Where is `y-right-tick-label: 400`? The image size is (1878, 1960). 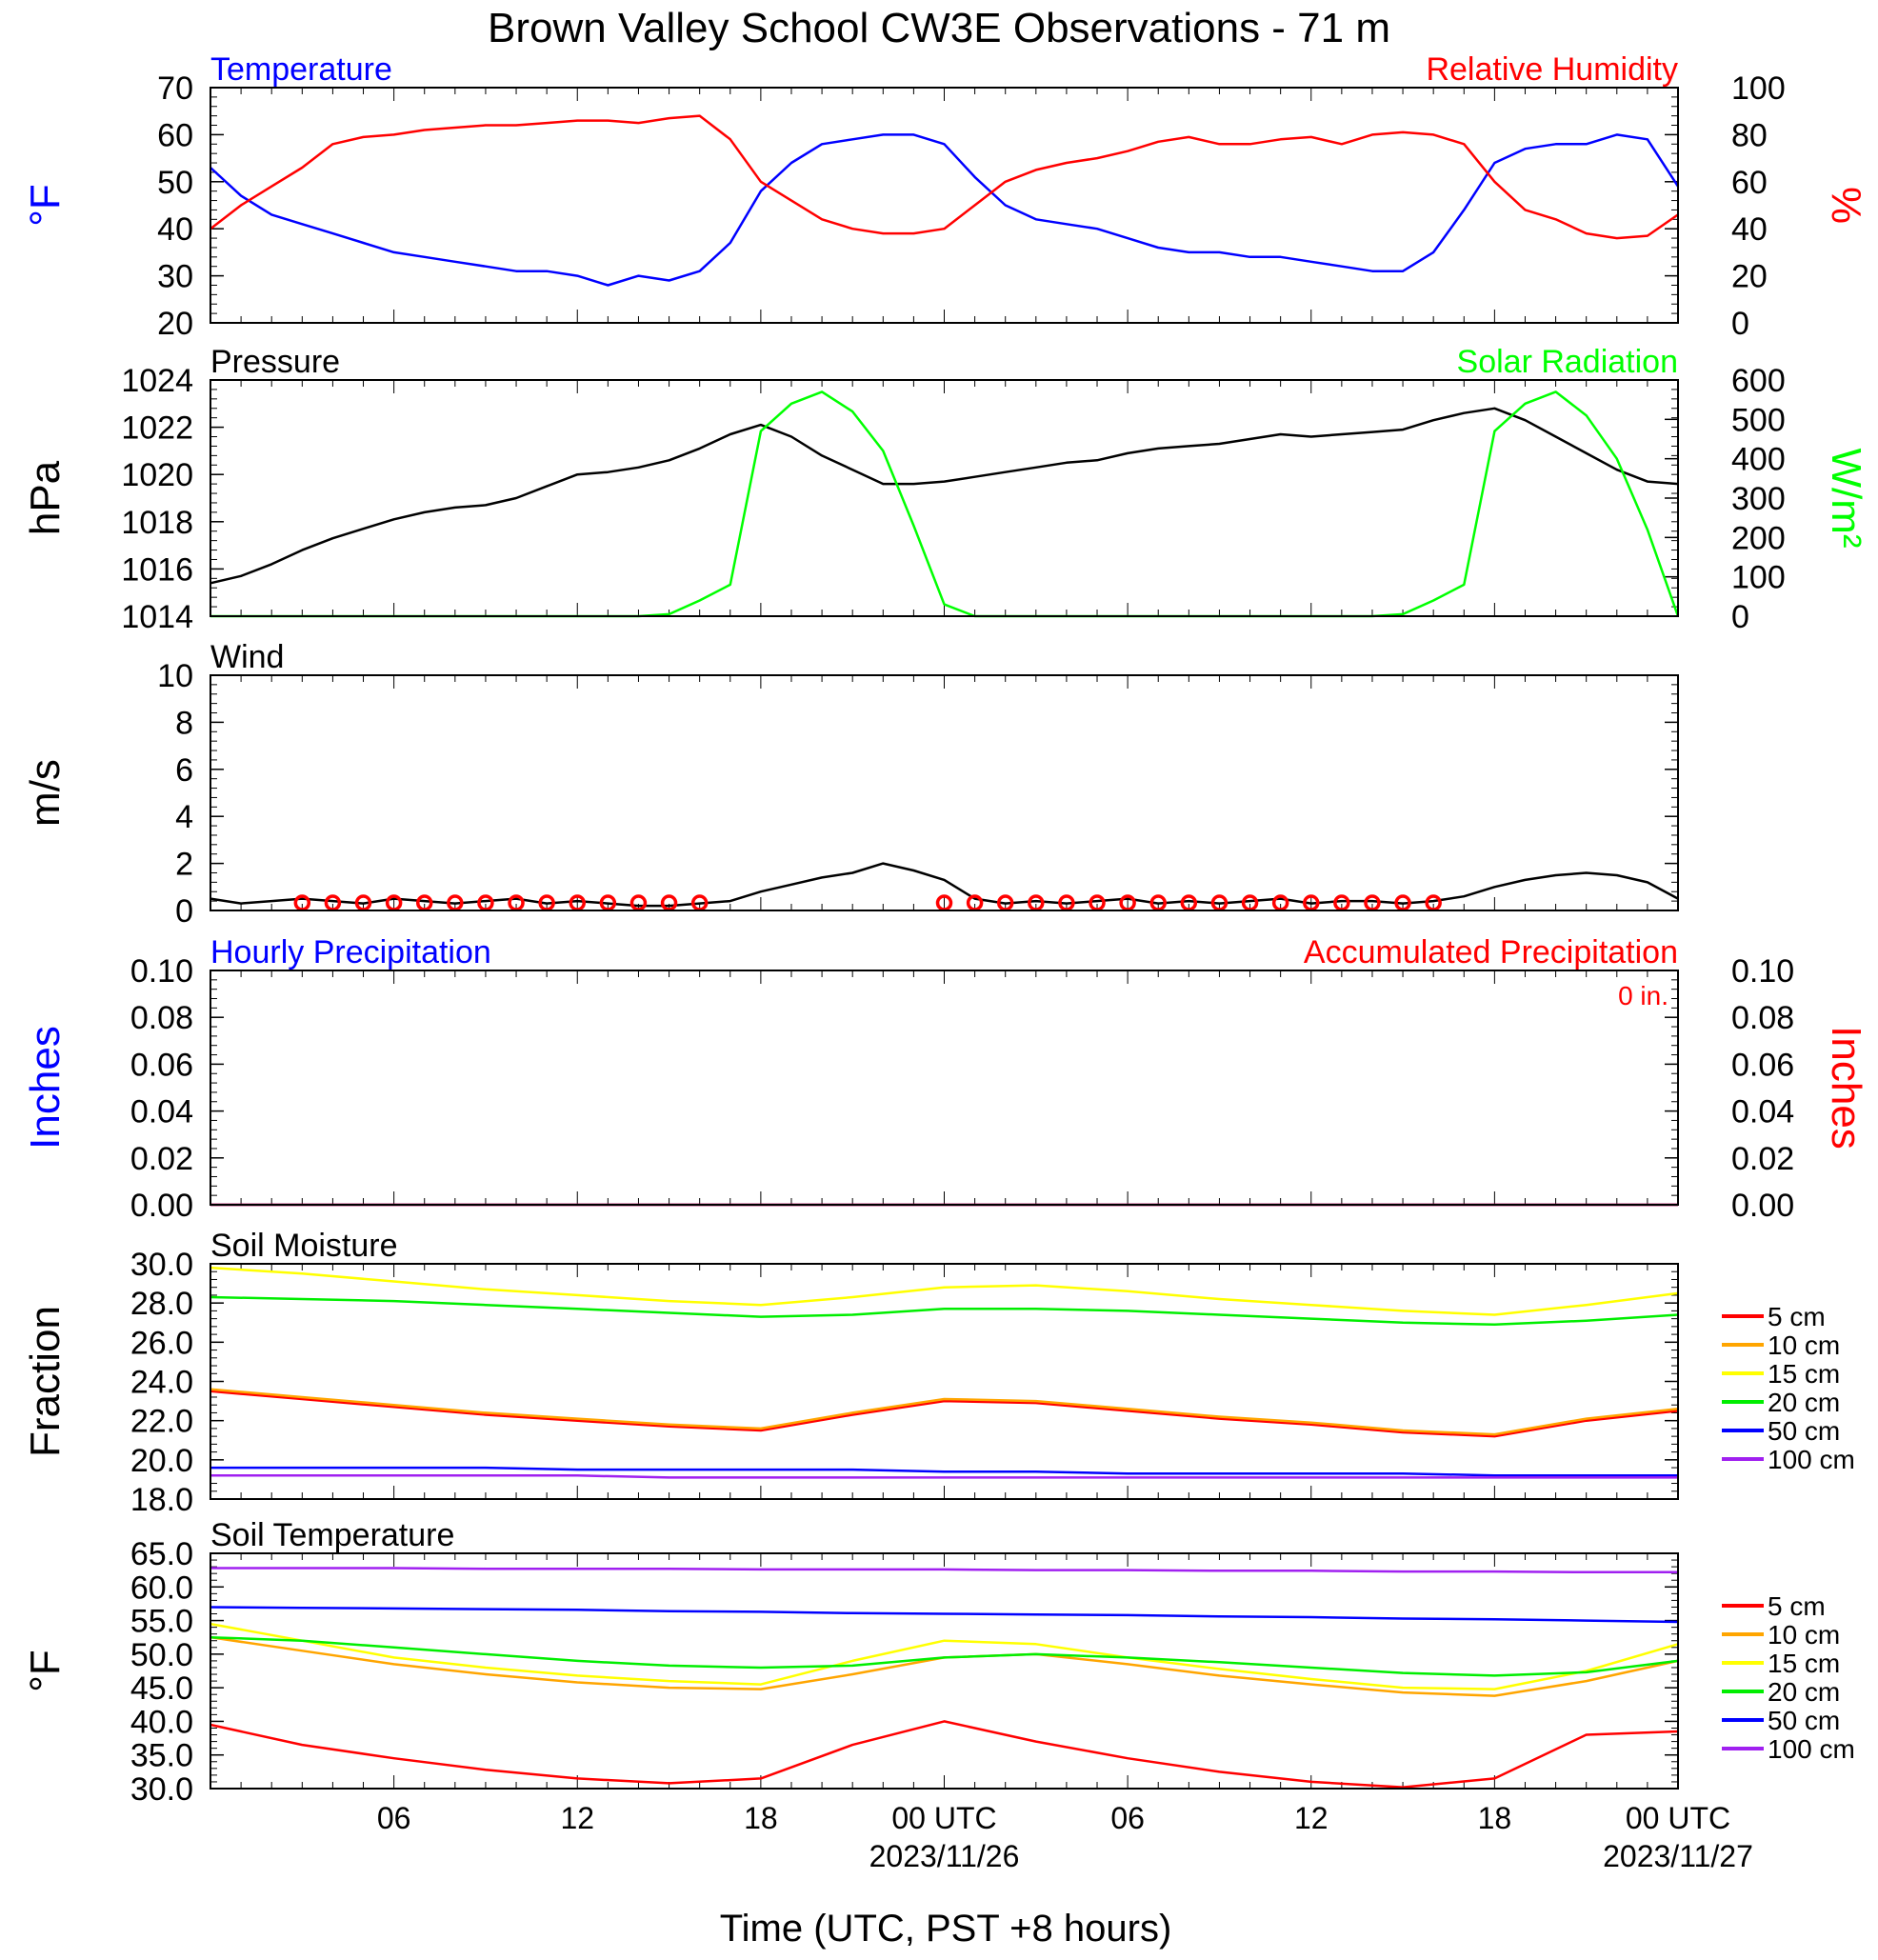 y-right-tick-label: 400 is located at coordinates (1758, 460).